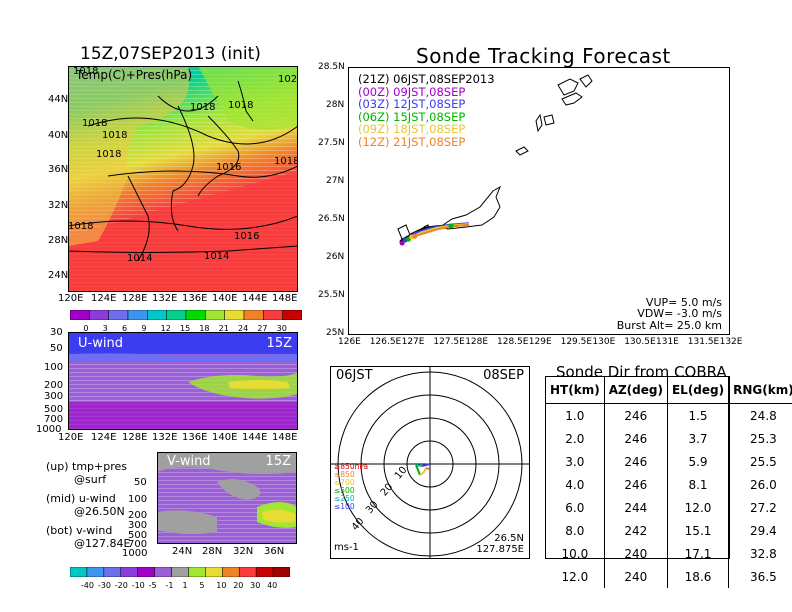 The image size is (792, 612). Describe the element at coordinates (667, 342) in the screenshot. I see `lon-label: 131E` at that location.